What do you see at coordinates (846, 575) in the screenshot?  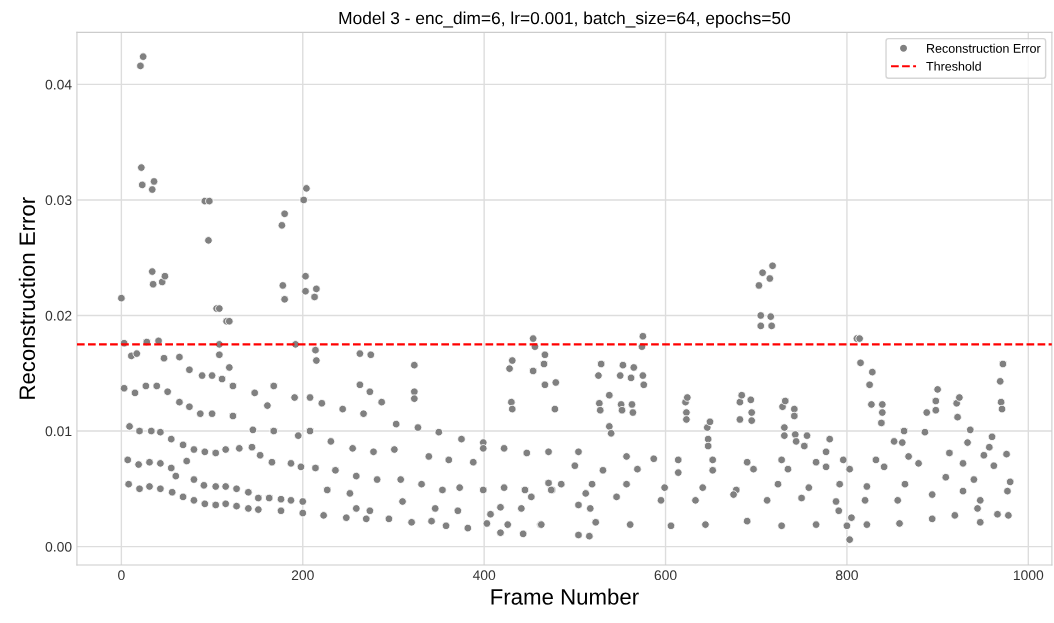 I see `x-tick-label: 800` at bounding box center [846, 575].